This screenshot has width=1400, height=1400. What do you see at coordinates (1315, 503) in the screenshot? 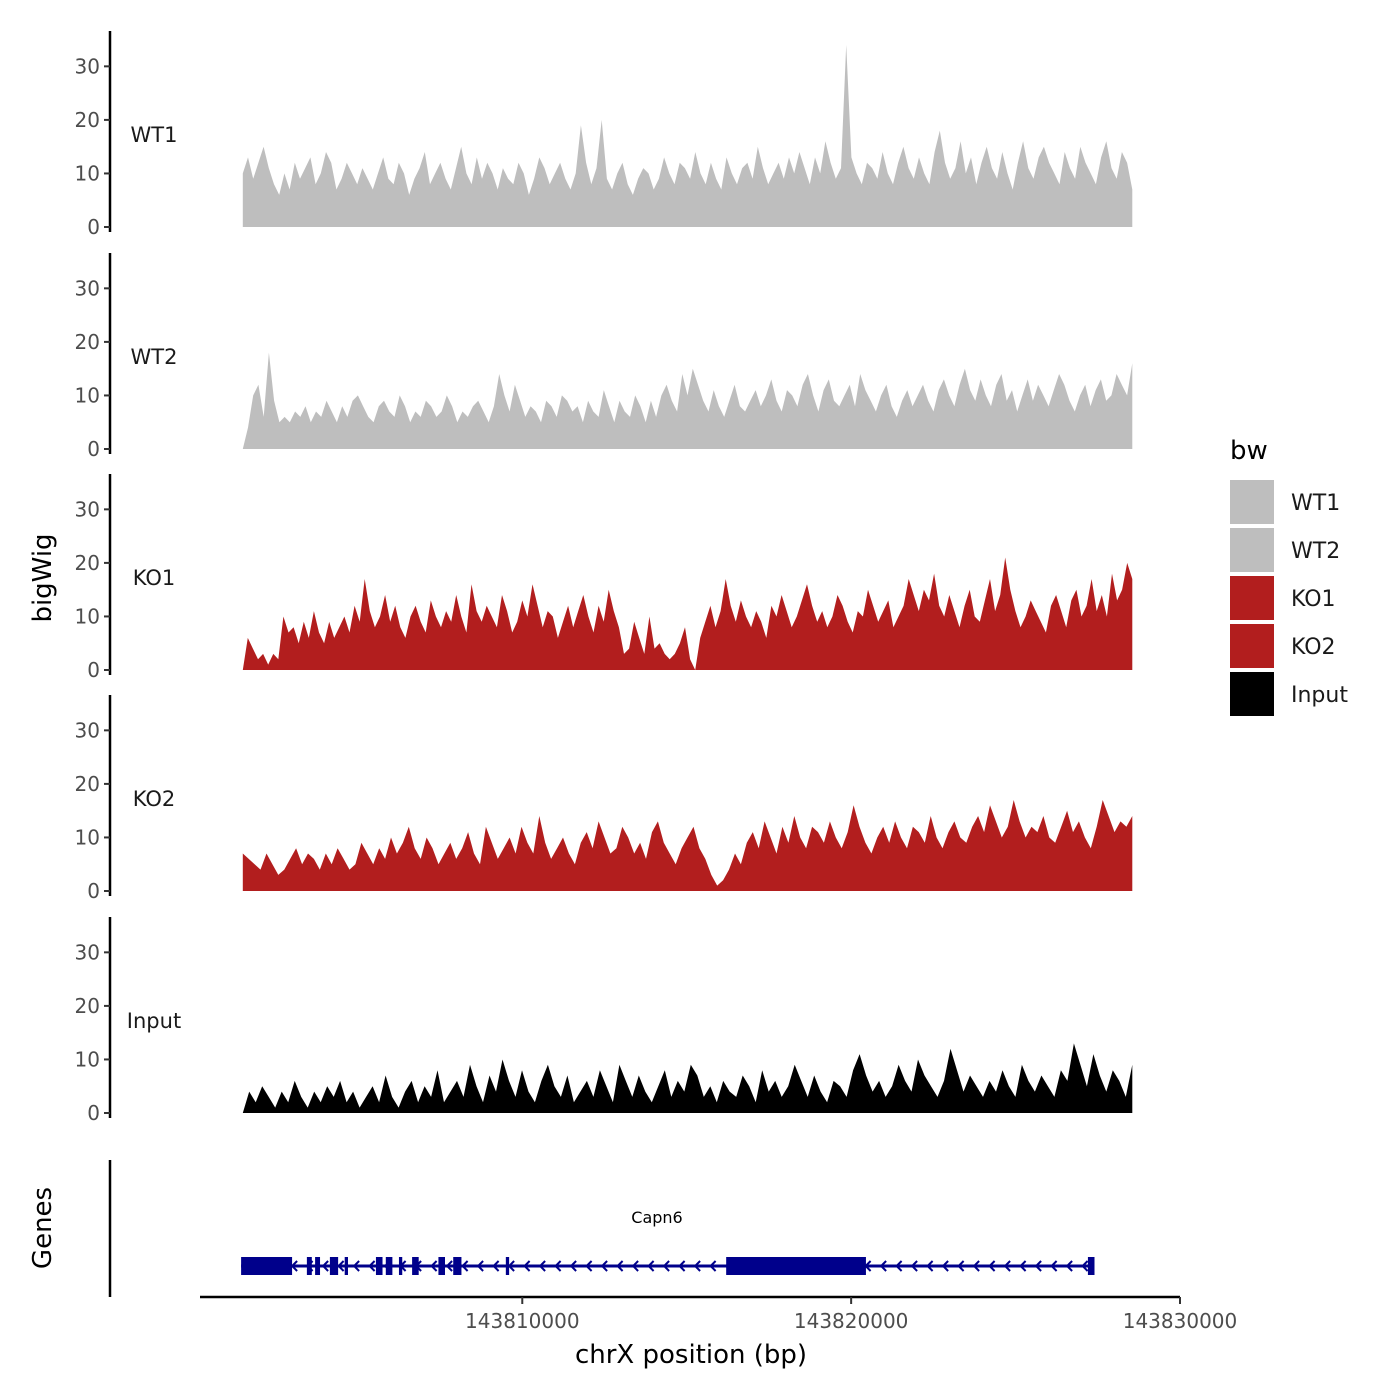
I see `legend-label-wt1: WT1` at bounding box center [1315, 503].